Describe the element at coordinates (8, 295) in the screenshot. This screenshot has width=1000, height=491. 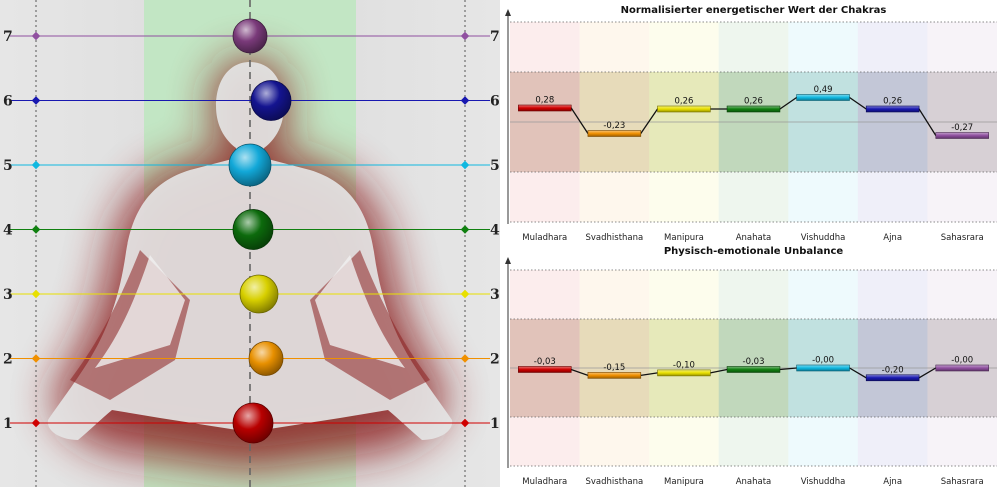
I see `level-label-left: 3` at that location.